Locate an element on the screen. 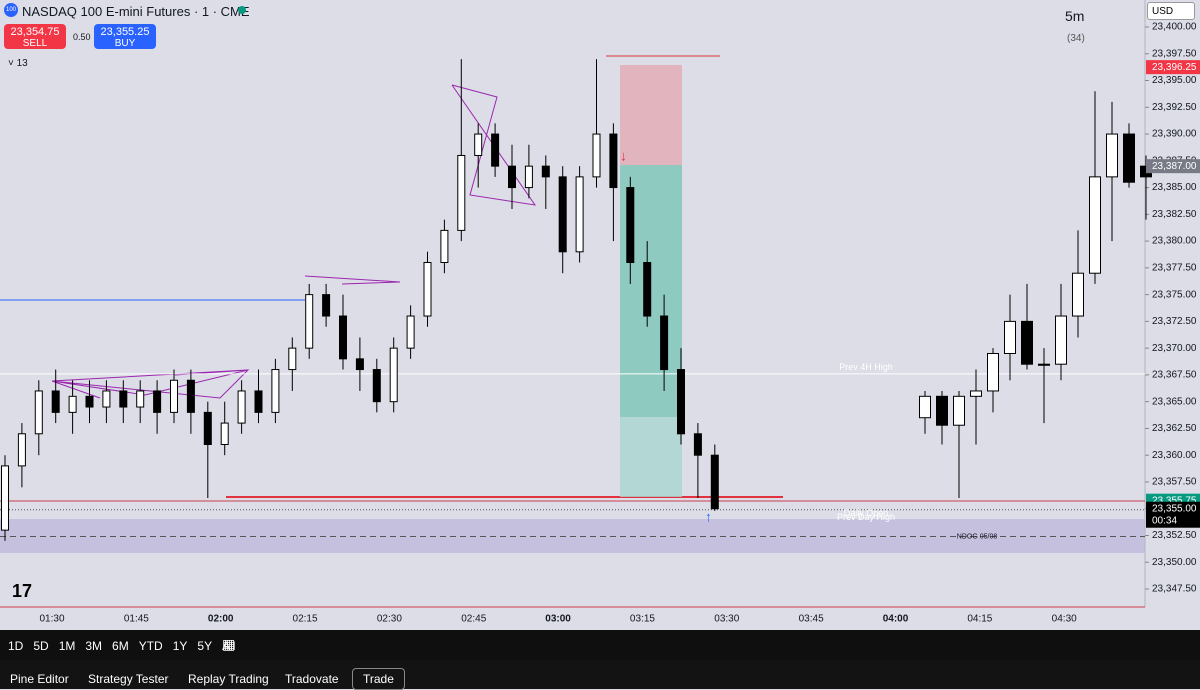 The width and height of the screenshot is (1200, 690). price-label: 23,352.50 is located at coordinates (1174, 535).